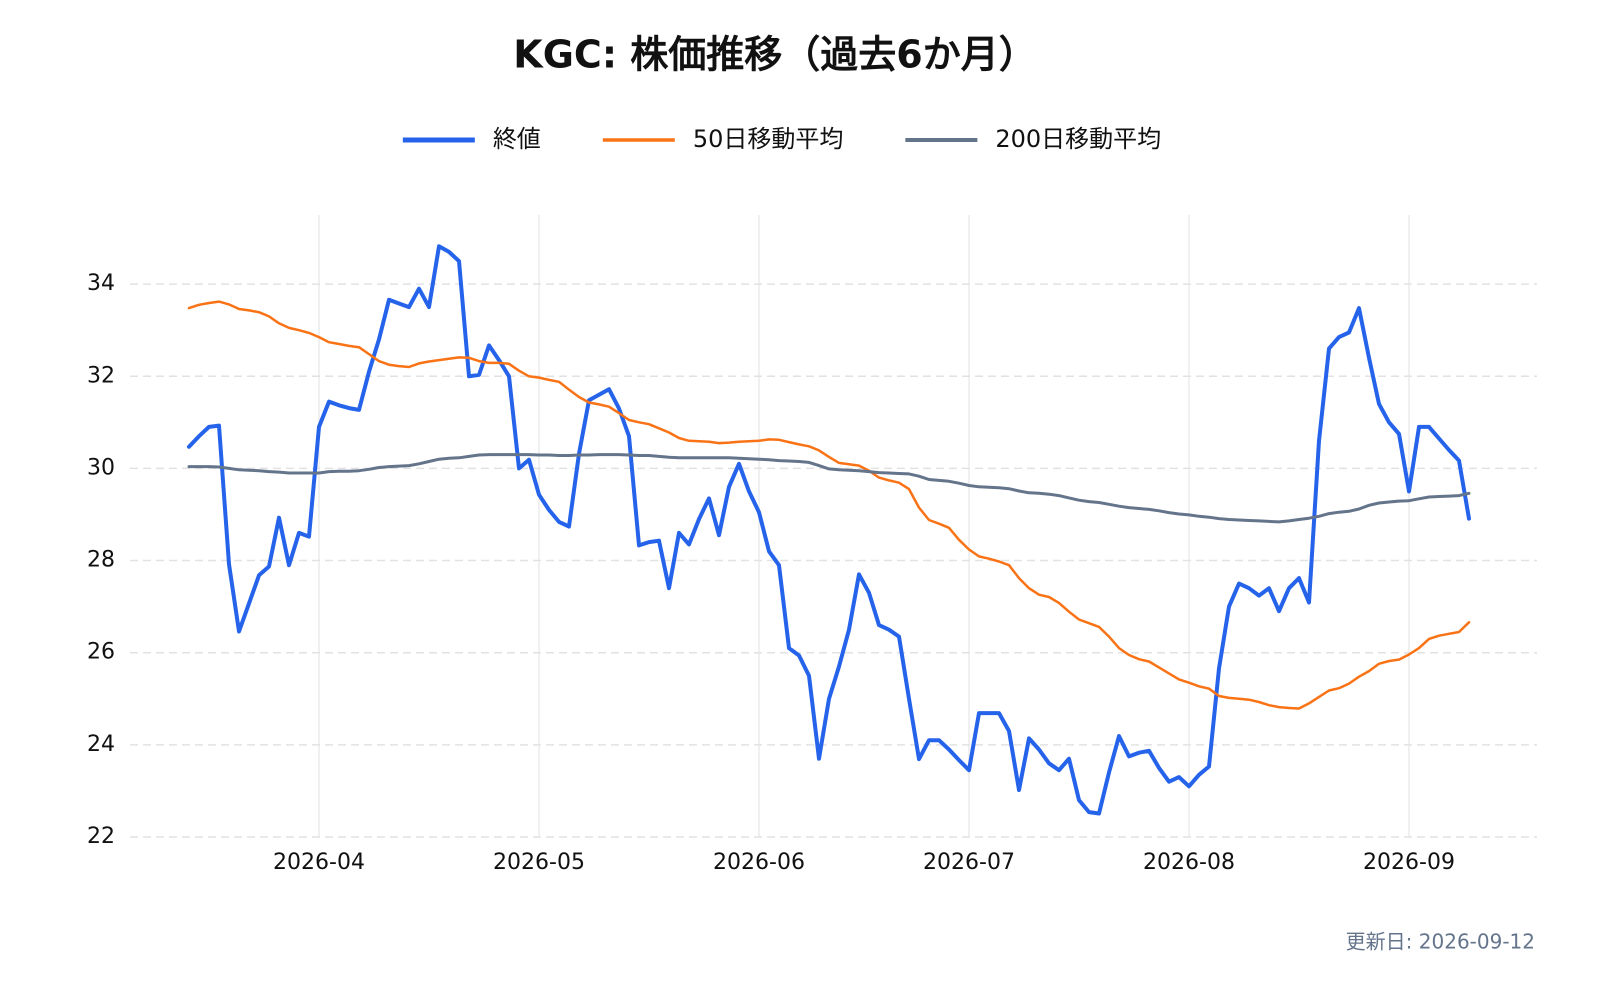 The image size is (1600, 1000). What do you see at coordinates (1078, 139) in the screenshot?
I see `legend-label: 200日移動平均` at bounding box center [1078, 139].